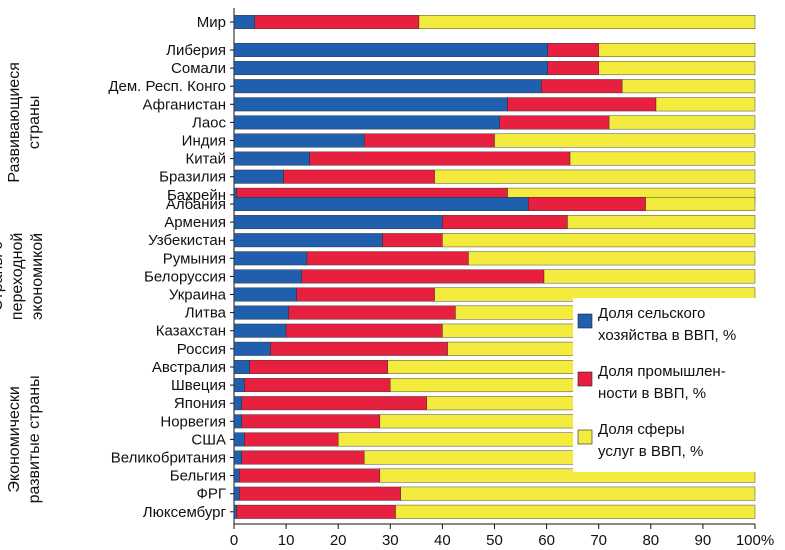 Image resolution: width=785 pixels, height=550 pixels. What do you see at coordinates (204, 141) in the screenshot?
I see `category-label: Индия` at bounding box center [204, 141].